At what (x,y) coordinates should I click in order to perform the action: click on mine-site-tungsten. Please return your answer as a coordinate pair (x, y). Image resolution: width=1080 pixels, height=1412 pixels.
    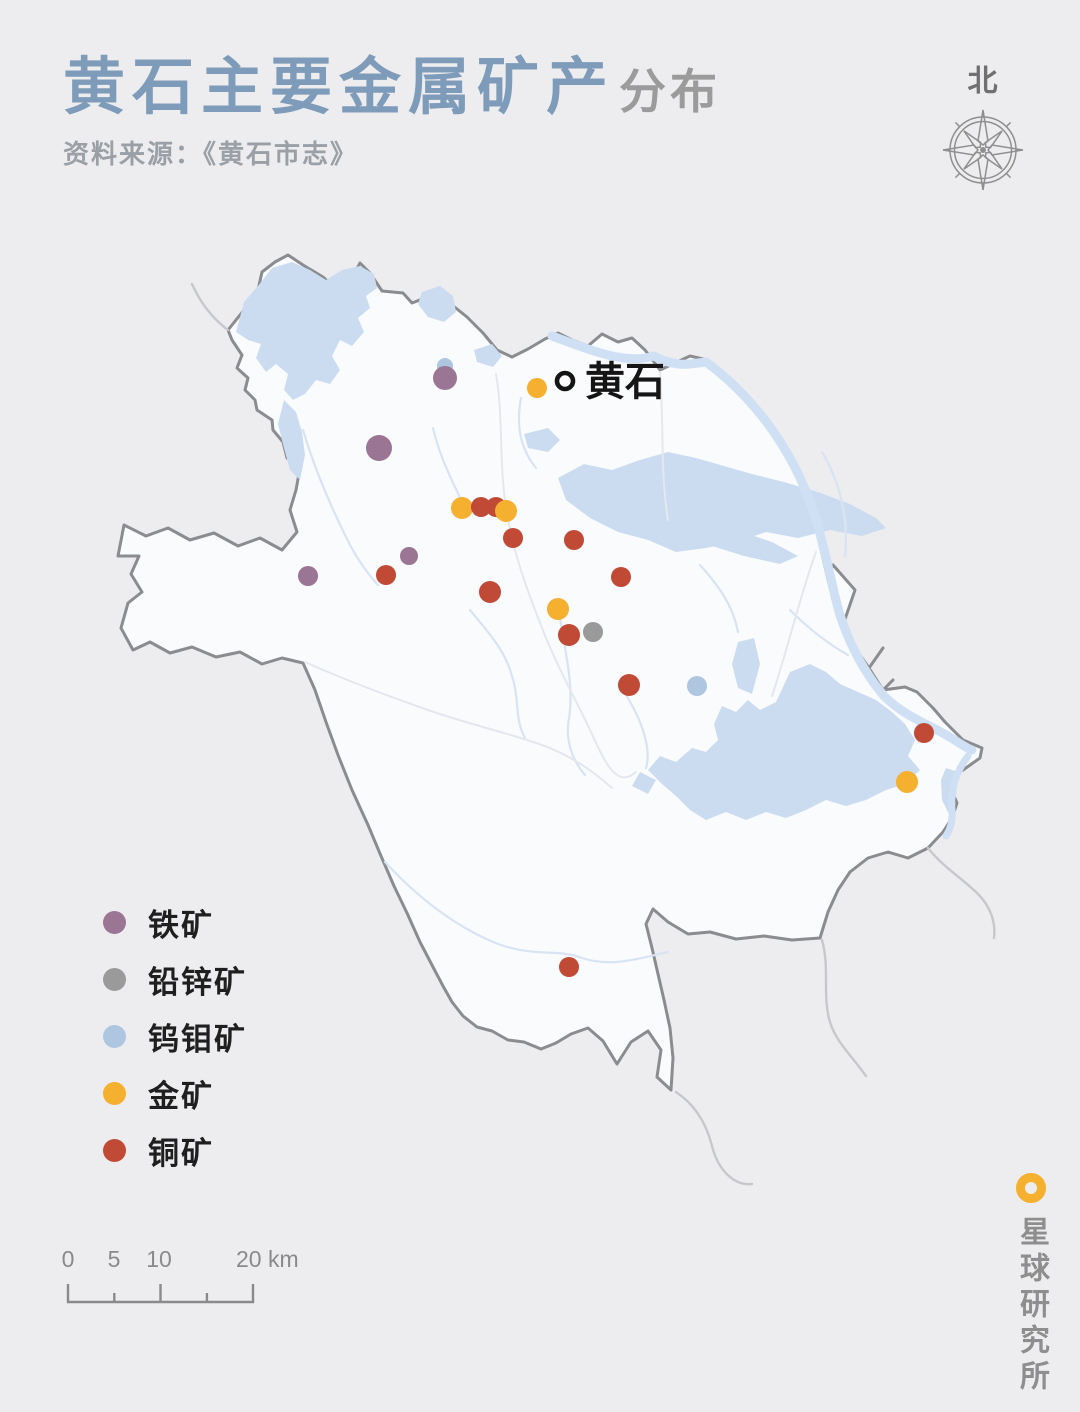
    Looking at the image, I should click on (697, 686).